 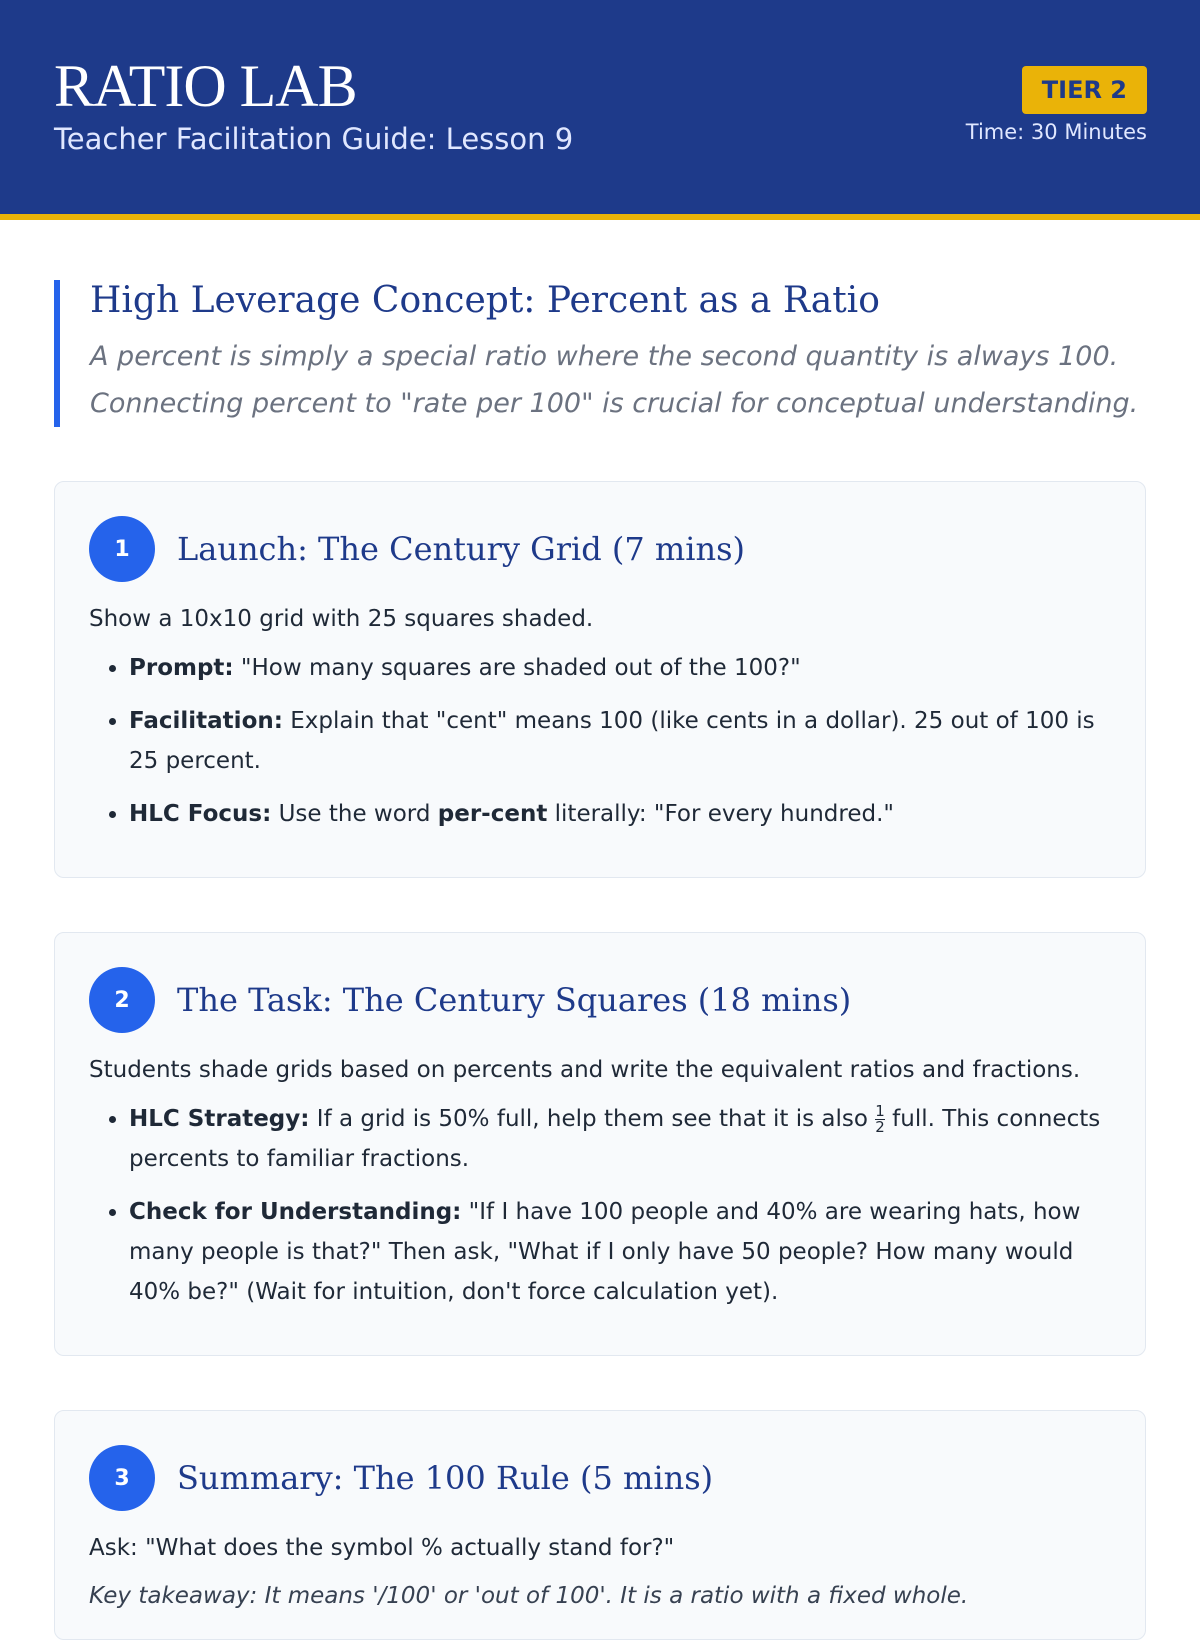 What do you see at coordinates (461, 549) in the screenshot?
I see `section-title: Launch: The Century Grid (7 mins)` at bounding box center [461, 549].